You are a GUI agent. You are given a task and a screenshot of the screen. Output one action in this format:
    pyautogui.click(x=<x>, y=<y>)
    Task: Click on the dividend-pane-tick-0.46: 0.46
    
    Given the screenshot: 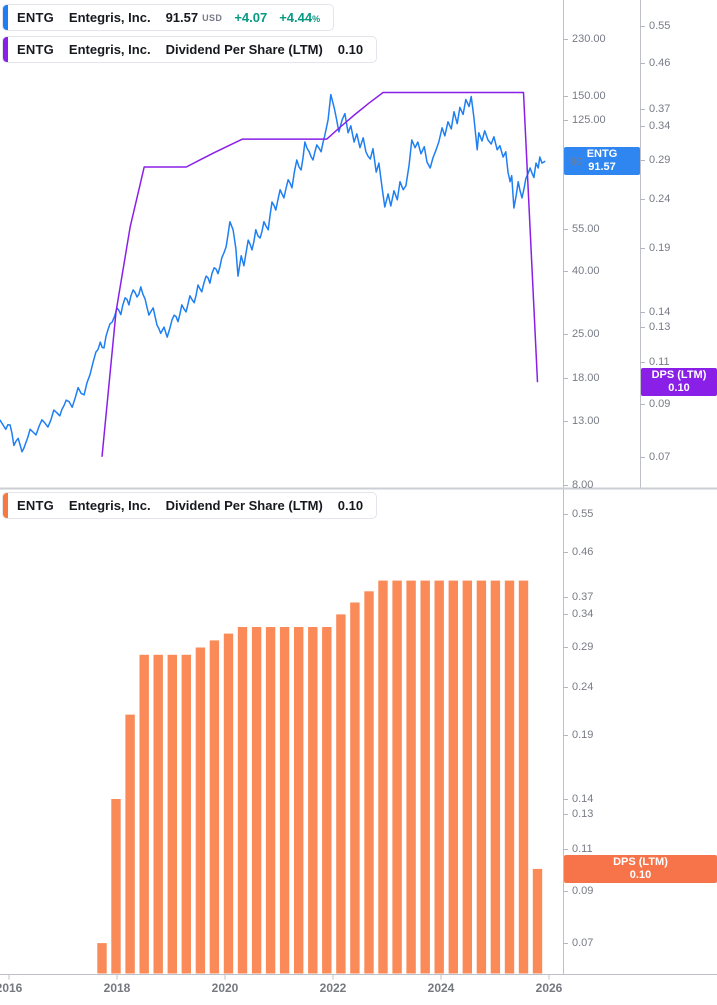 What is the action you would take?
    pyautogui.click(x=578, y=552)
    